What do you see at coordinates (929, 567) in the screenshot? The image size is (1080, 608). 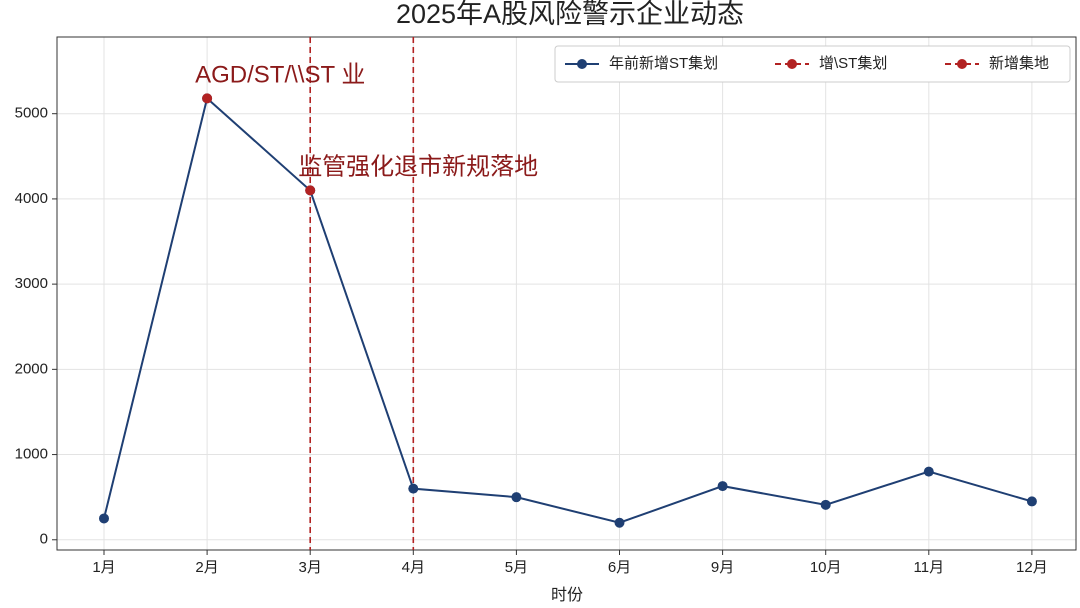 I see `x-tick-label: 11月` at bounding box center [929, 567].